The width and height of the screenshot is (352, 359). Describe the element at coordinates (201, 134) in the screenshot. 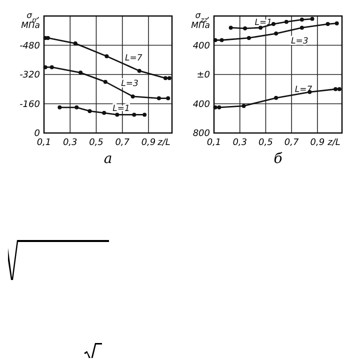

I see `y-tick-label: 800` at that location.